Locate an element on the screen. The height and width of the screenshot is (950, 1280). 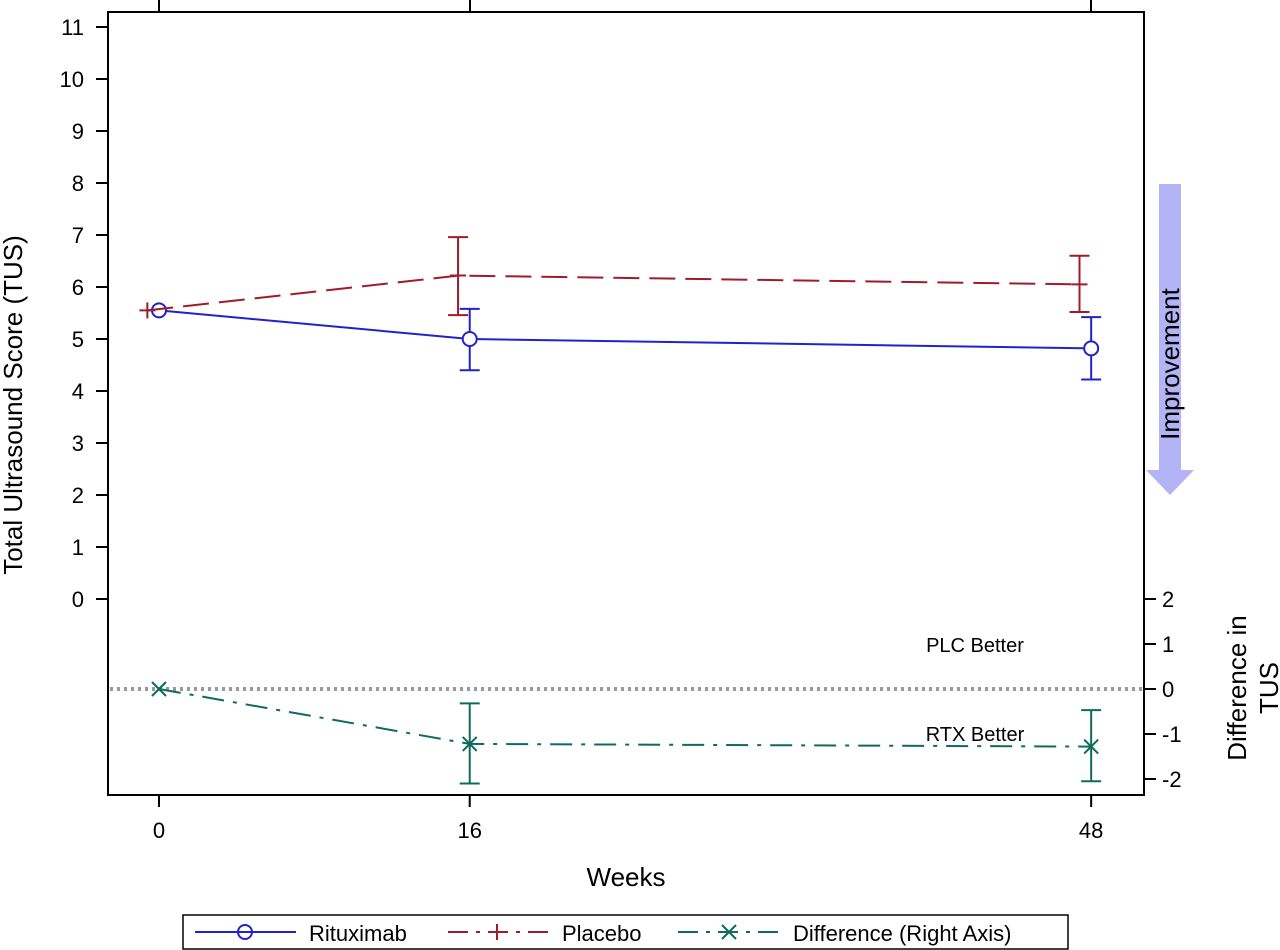
improvement-label: Improvement is located at coordinates (1170, 363).